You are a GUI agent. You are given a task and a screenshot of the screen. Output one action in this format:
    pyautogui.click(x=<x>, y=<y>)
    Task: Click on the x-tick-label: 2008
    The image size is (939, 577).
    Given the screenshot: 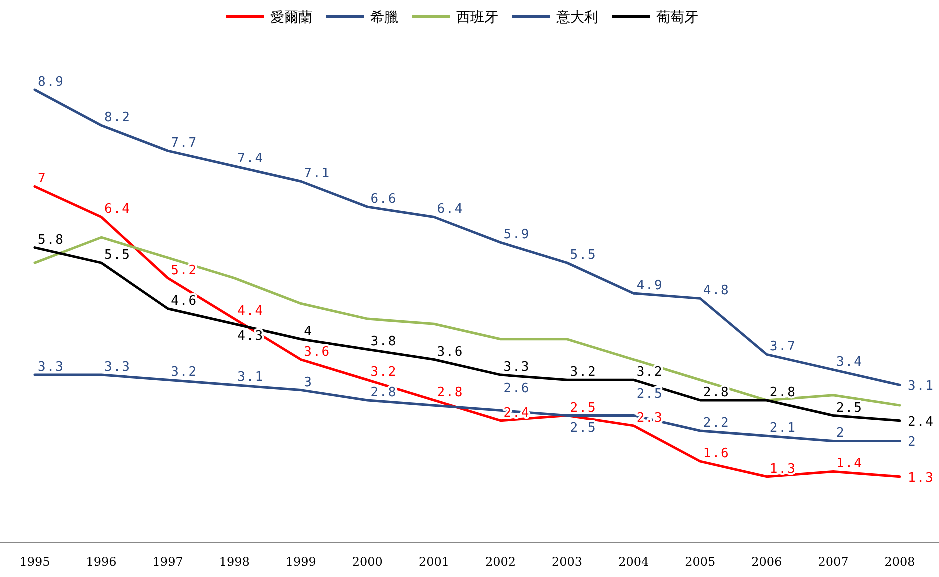 What is the action you would take?
    pyautogui.click(x=900, y=562)
    